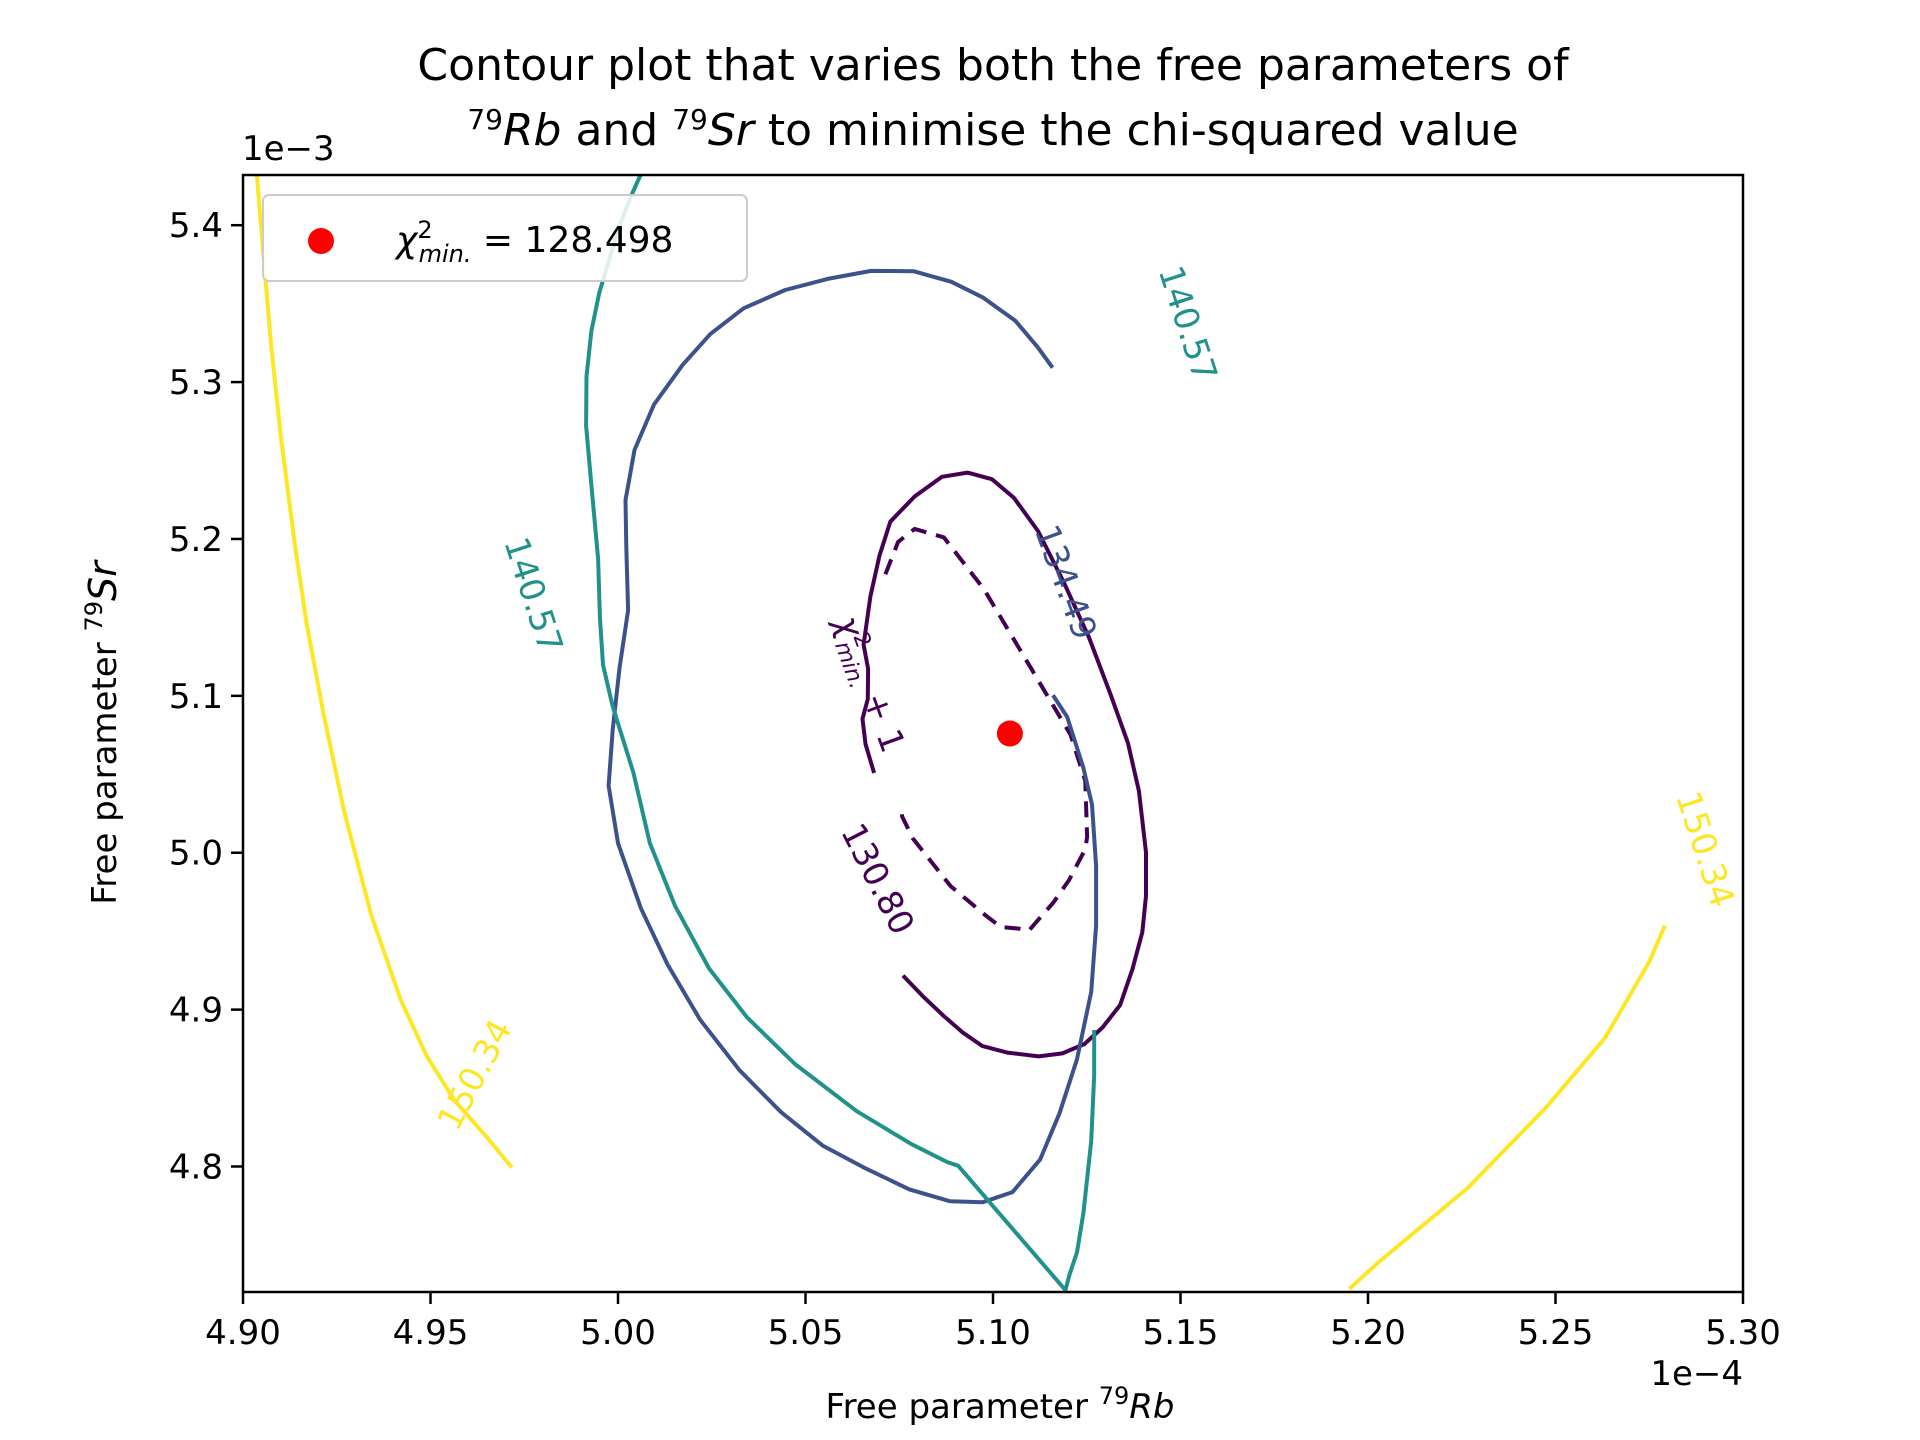  What do you see at coordinates (1696, 1374) in the screenshot?
I see `x-offset-label: 1e−4` at bounding box center [1696, 1374].